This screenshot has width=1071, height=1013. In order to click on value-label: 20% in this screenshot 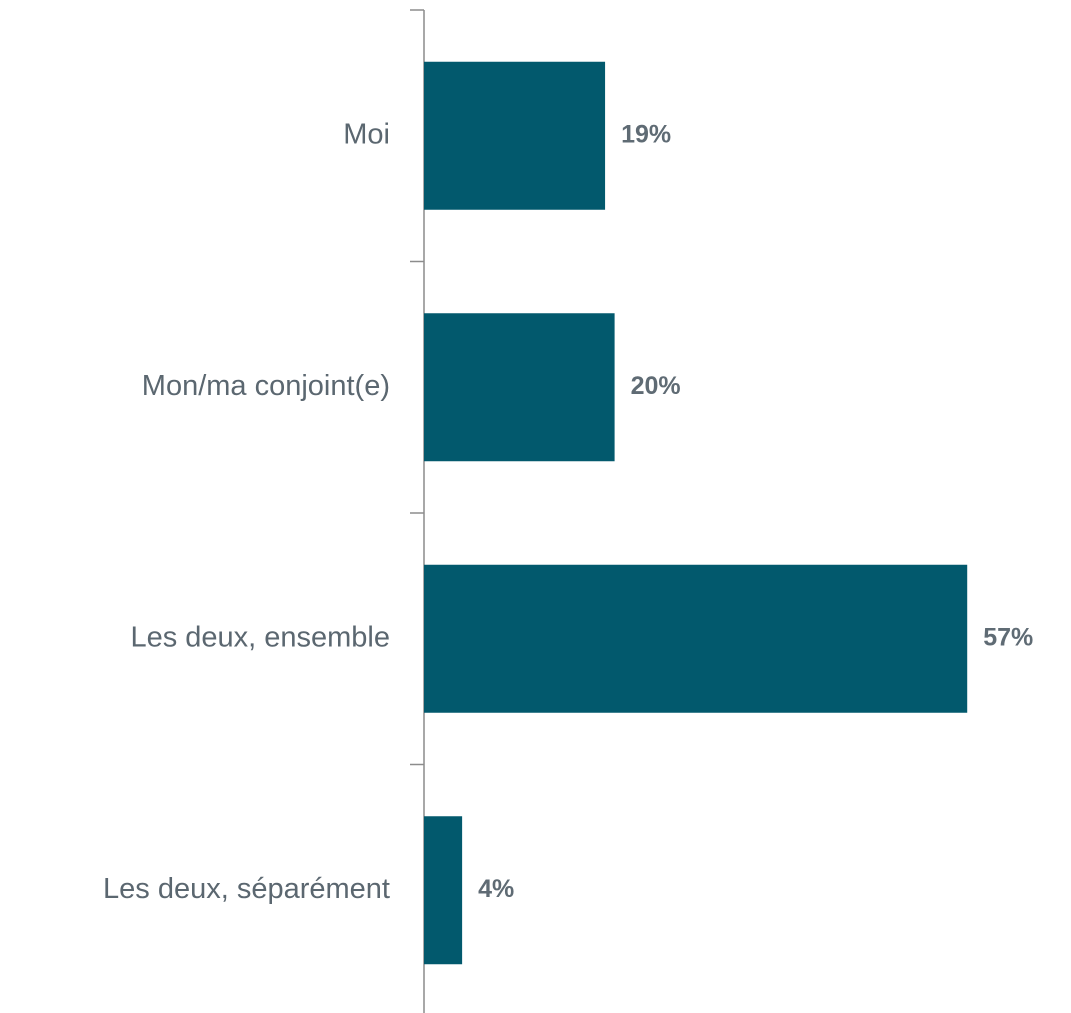, I will do `click(656, 386)`.